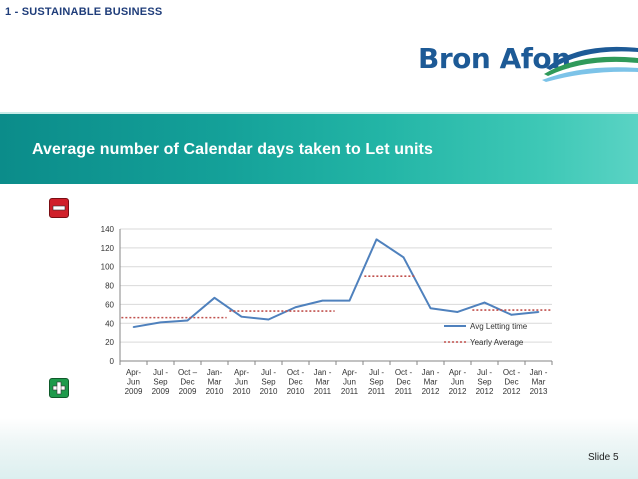 The image size is (638, 479). I want to click on y-tick-label: 40, so click(109, 323).